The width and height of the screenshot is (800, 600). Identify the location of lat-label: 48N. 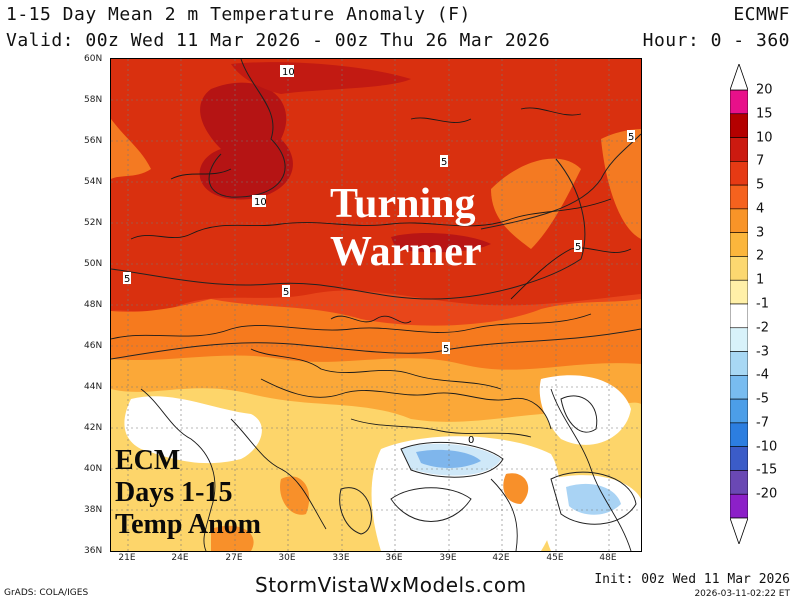
(93, 305).